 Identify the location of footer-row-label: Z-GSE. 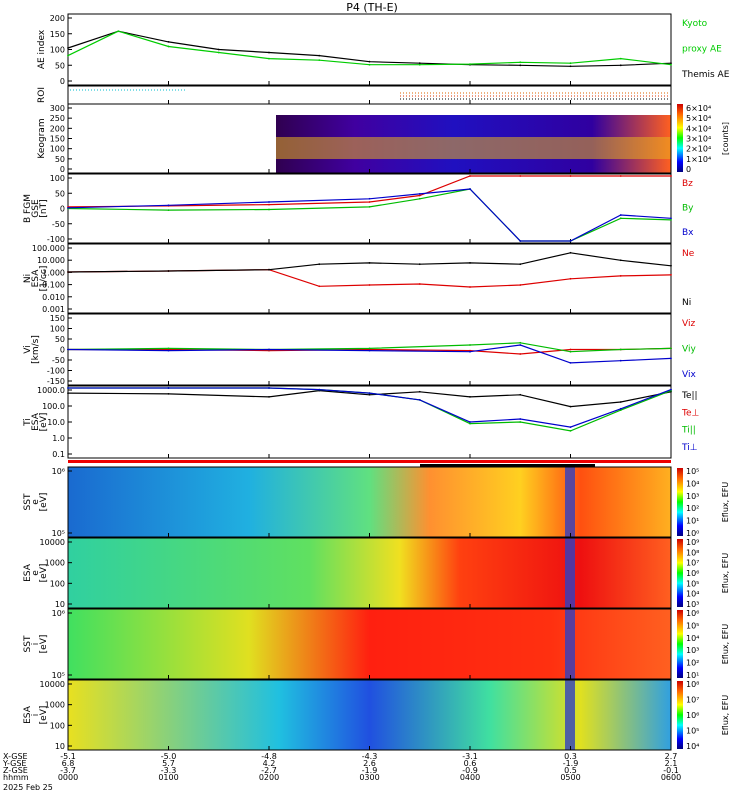
(15, 770).